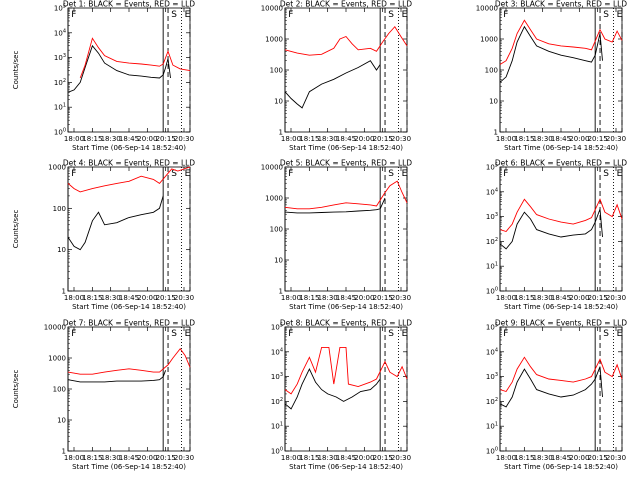 This screenshot has width=640, height=480. Describe the element at coordinates (496, 400) in the screenshot. I see `y-tick-exponent: 2` at that location.